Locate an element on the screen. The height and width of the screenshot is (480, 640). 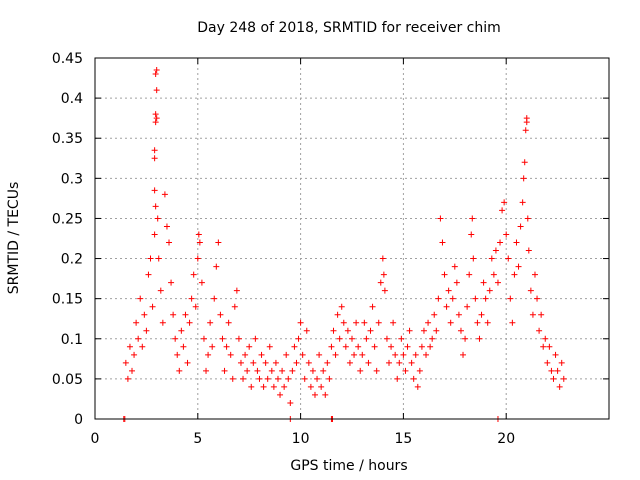
y-axis-label: SRMTID / TECUs is located at coordinates (14, 238).